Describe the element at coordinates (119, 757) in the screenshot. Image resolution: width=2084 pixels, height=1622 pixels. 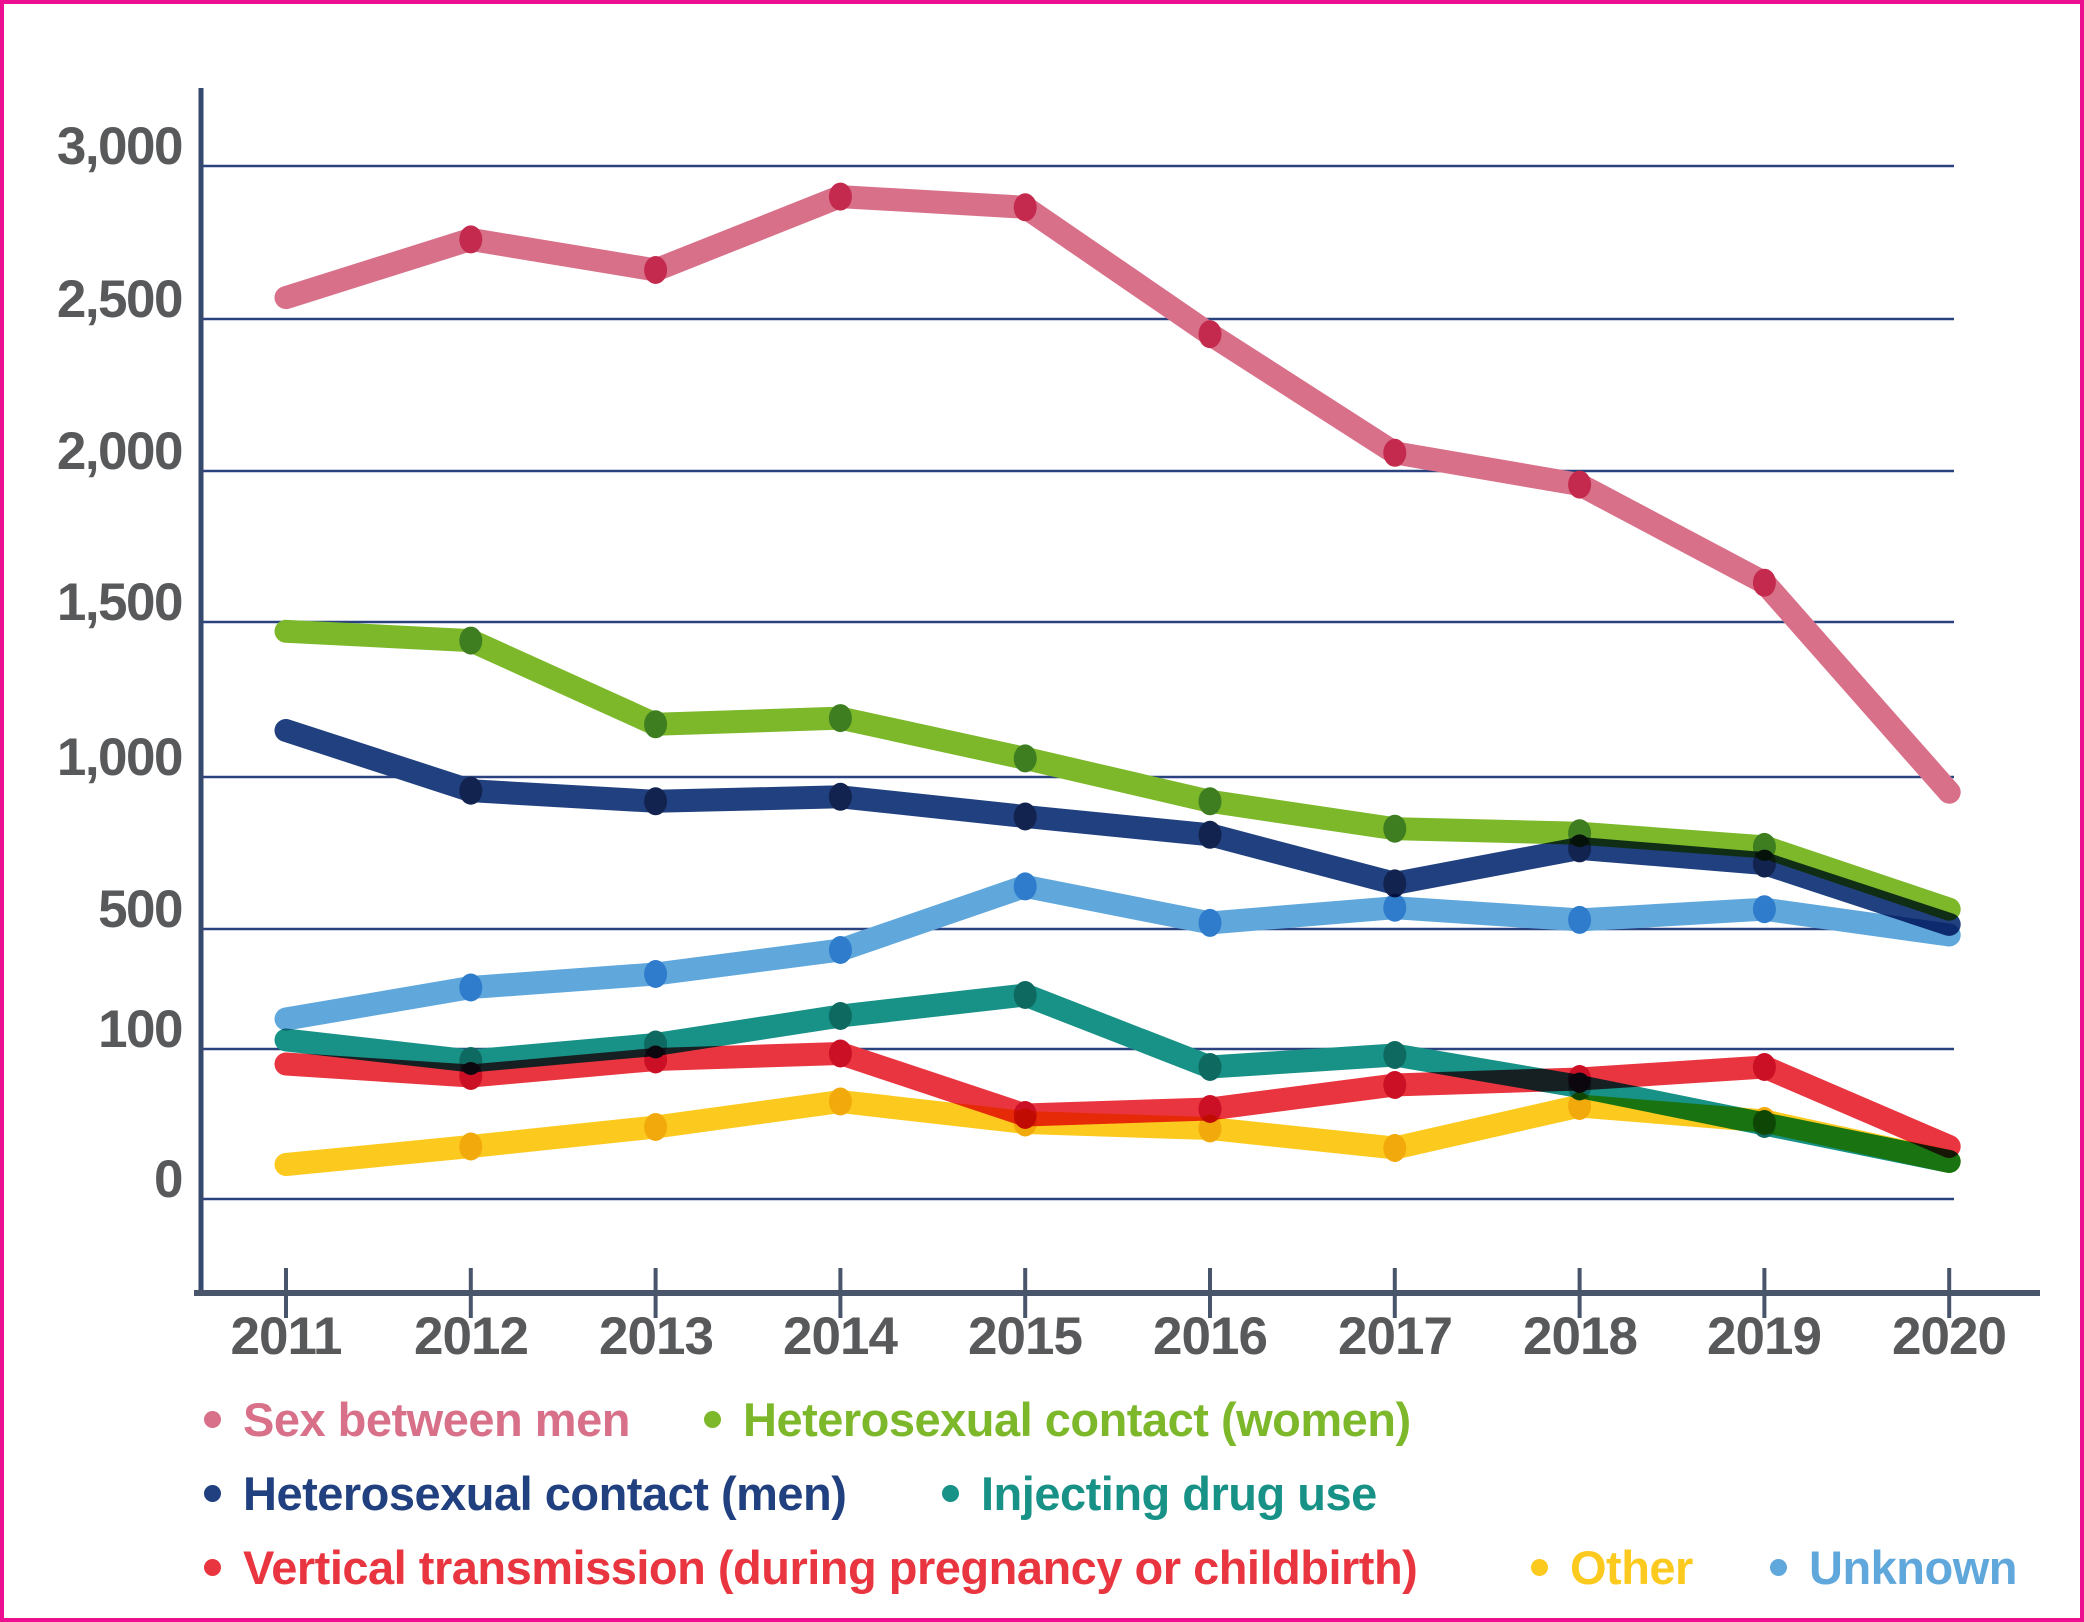
I see `y-tick-label: 1,000` at that location.